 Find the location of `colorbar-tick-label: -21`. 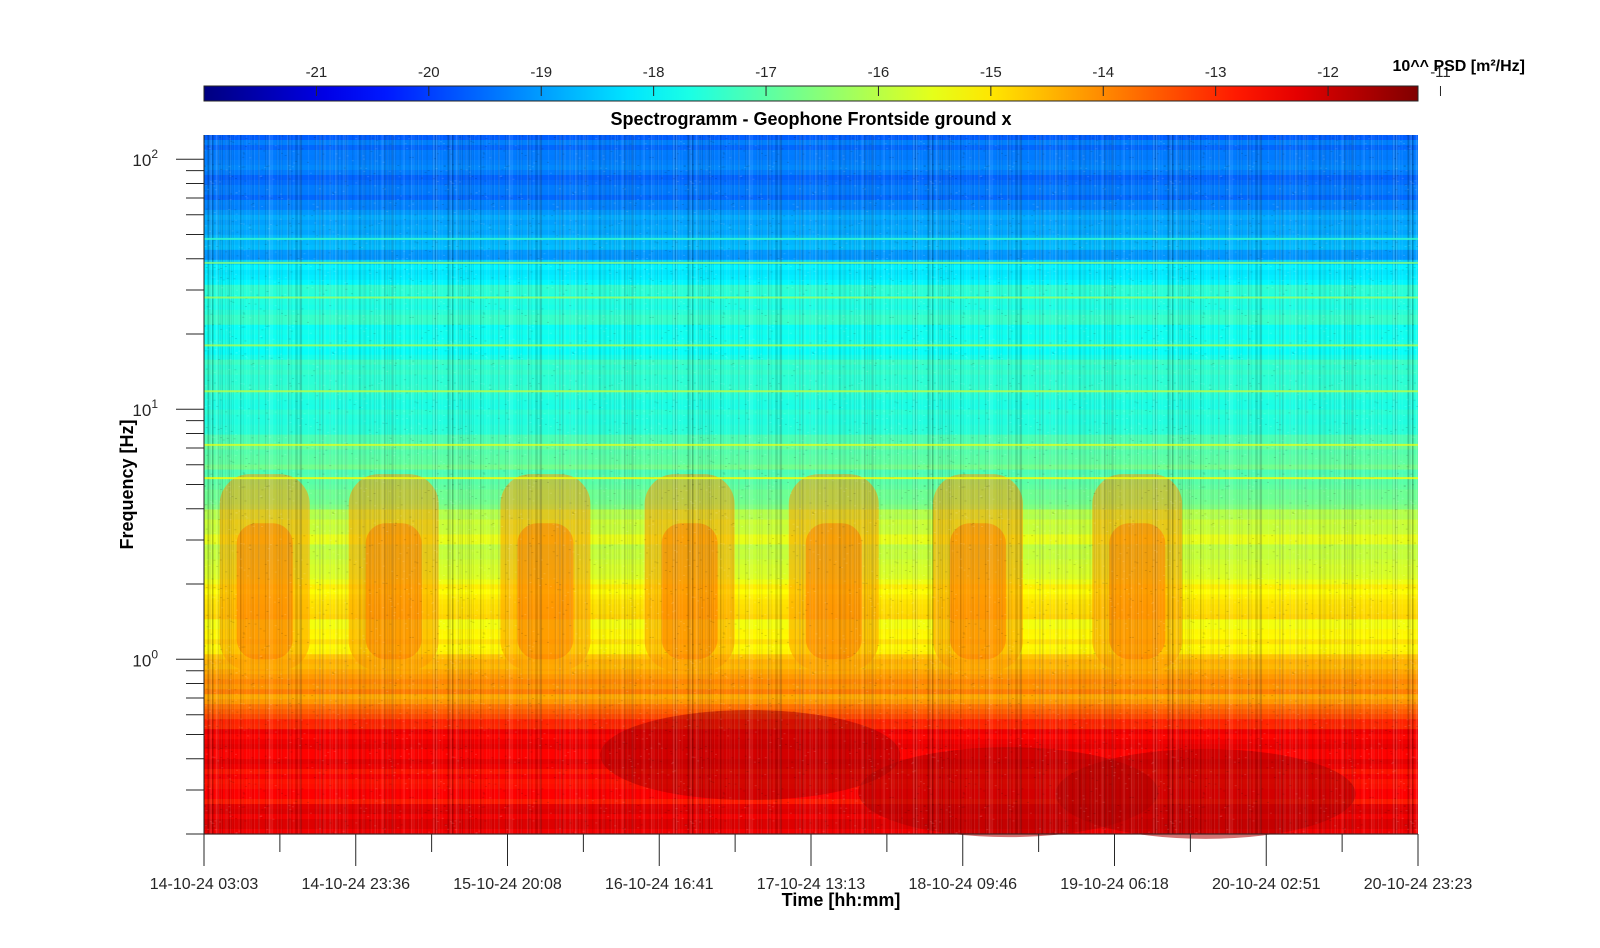

colorbar-tick-label: -21 is located at coordinates (317, 72).